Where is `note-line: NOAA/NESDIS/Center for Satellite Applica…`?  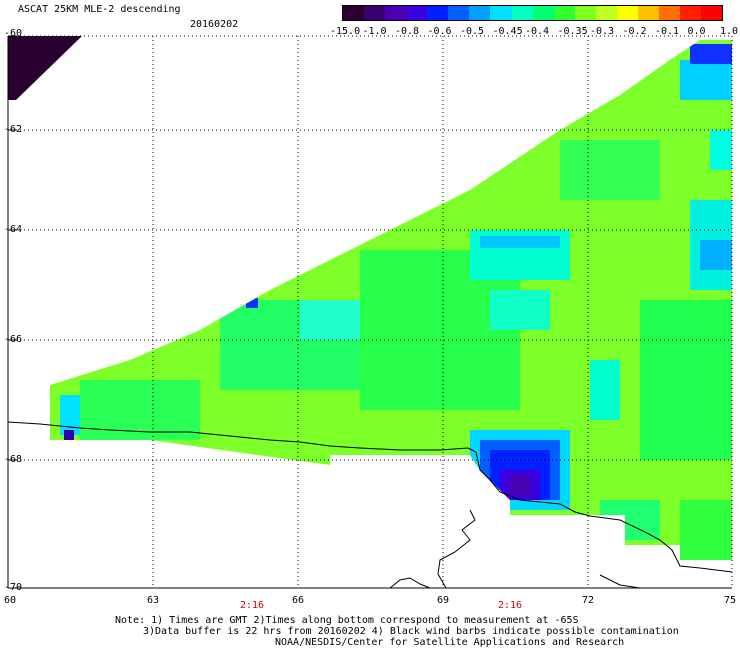 note-line: NOAA/NESDIS/Center for Satellite Applica… is located at coordinates (450, 642).